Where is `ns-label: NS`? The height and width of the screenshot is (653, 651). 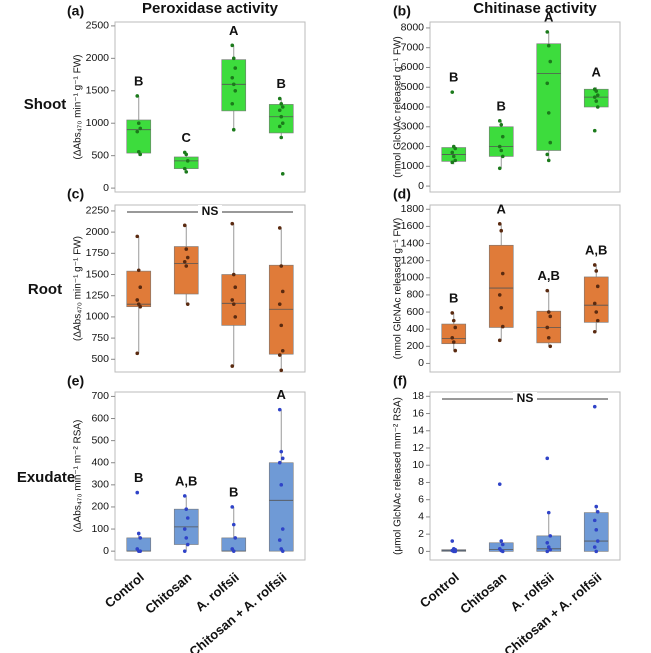
ns-label: NS is located at coordinates (525, 398).